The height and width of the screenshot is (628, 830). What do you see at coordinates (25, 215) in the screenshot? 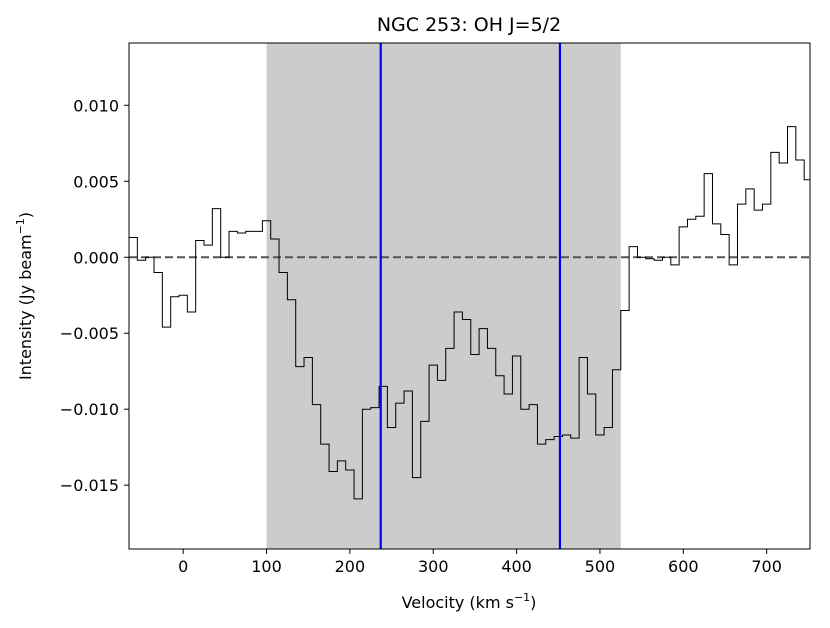
I see `y-axis-title-tail: )` at bounding box center [25, 215].